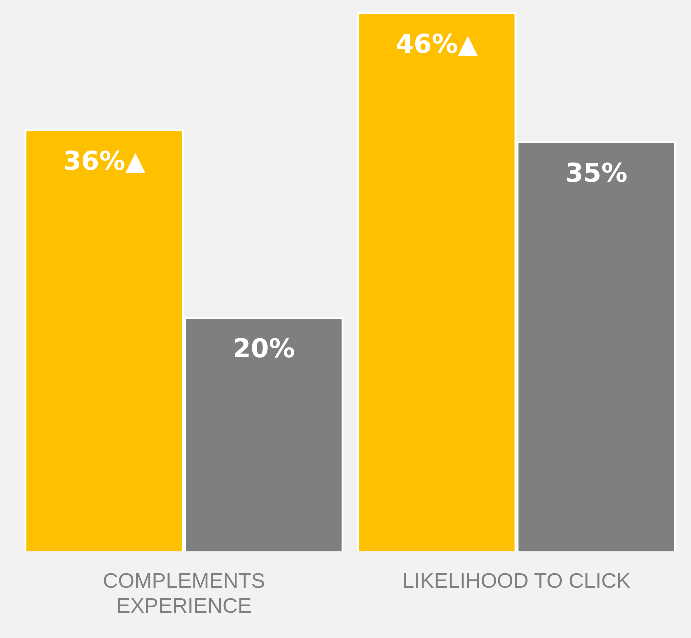 This screenshot has width=691, height=638. I want to click on data-label: 36%▲, so click(104, 162).